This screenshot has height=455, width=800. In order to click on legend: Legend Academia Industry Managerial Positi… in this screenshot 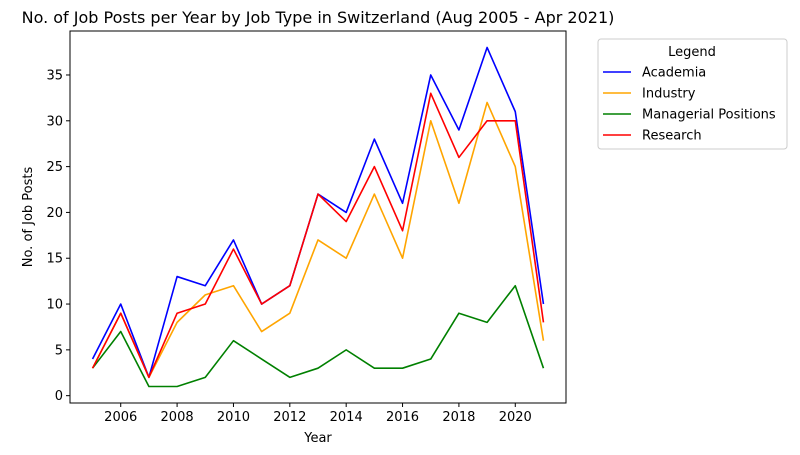, I will do `click(692, 94)`.